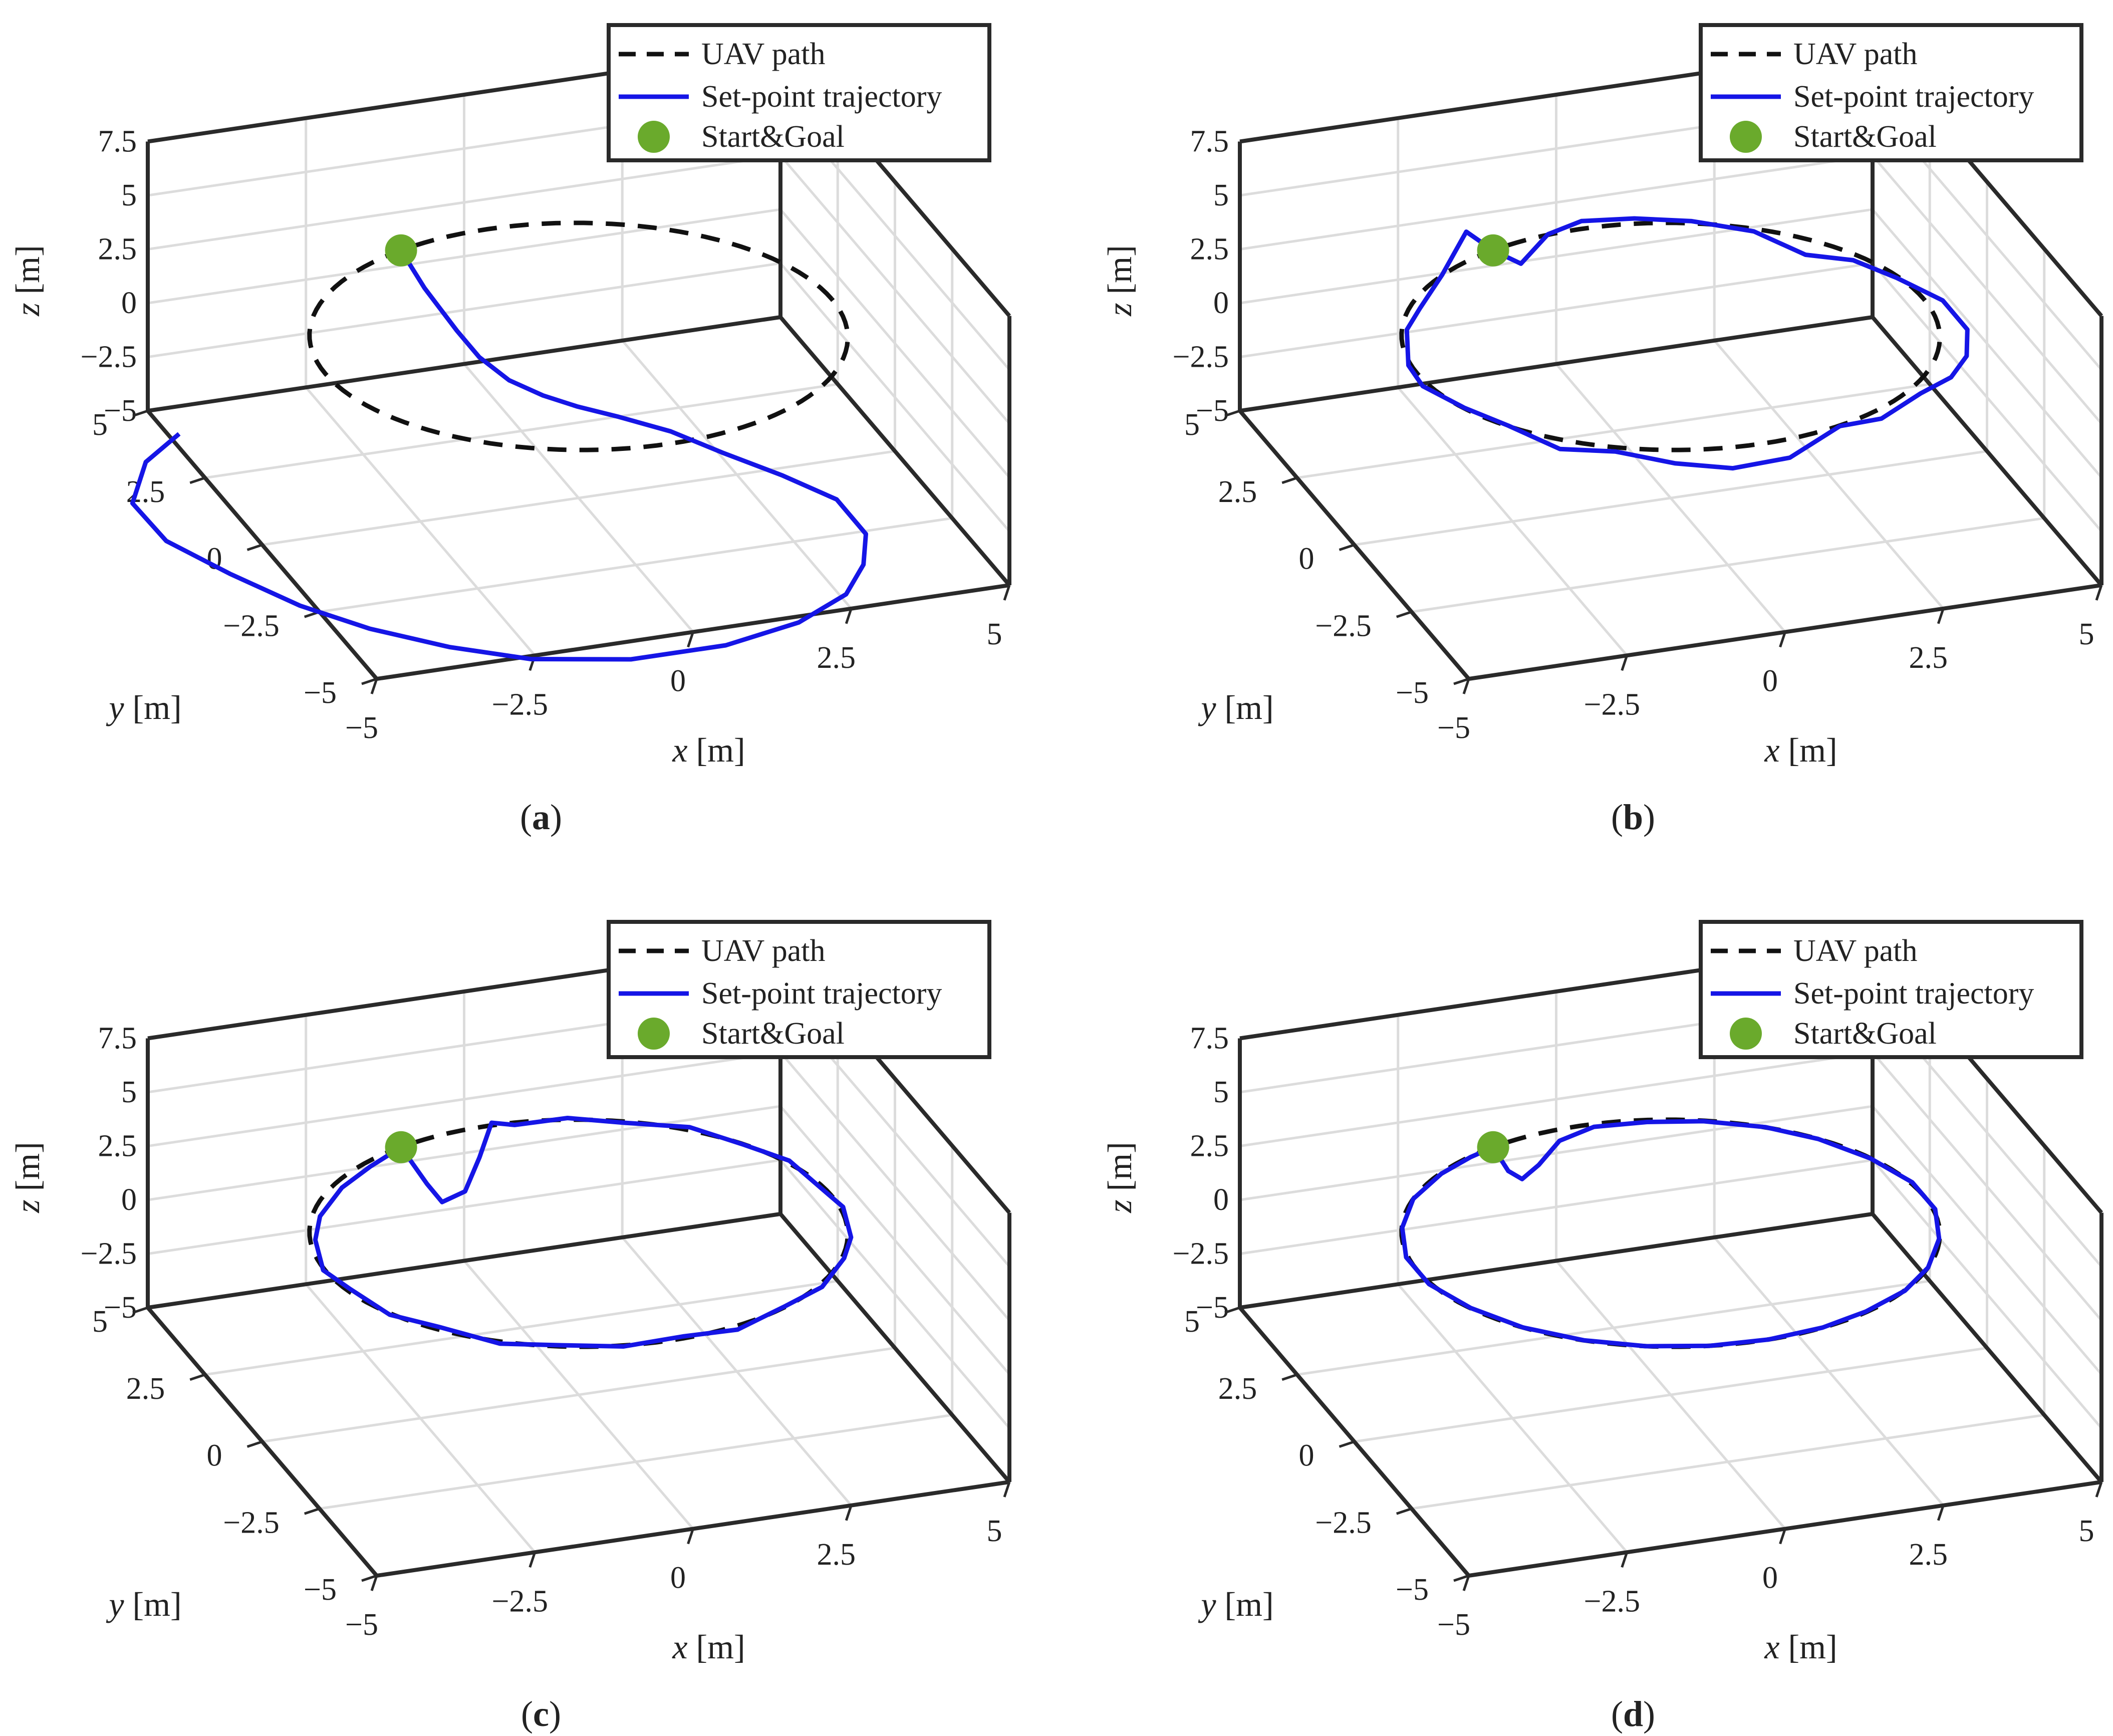  Describe the element at coordinates (1649, 817) in the screenshot. I see `caption-paren-close: )` at that location.